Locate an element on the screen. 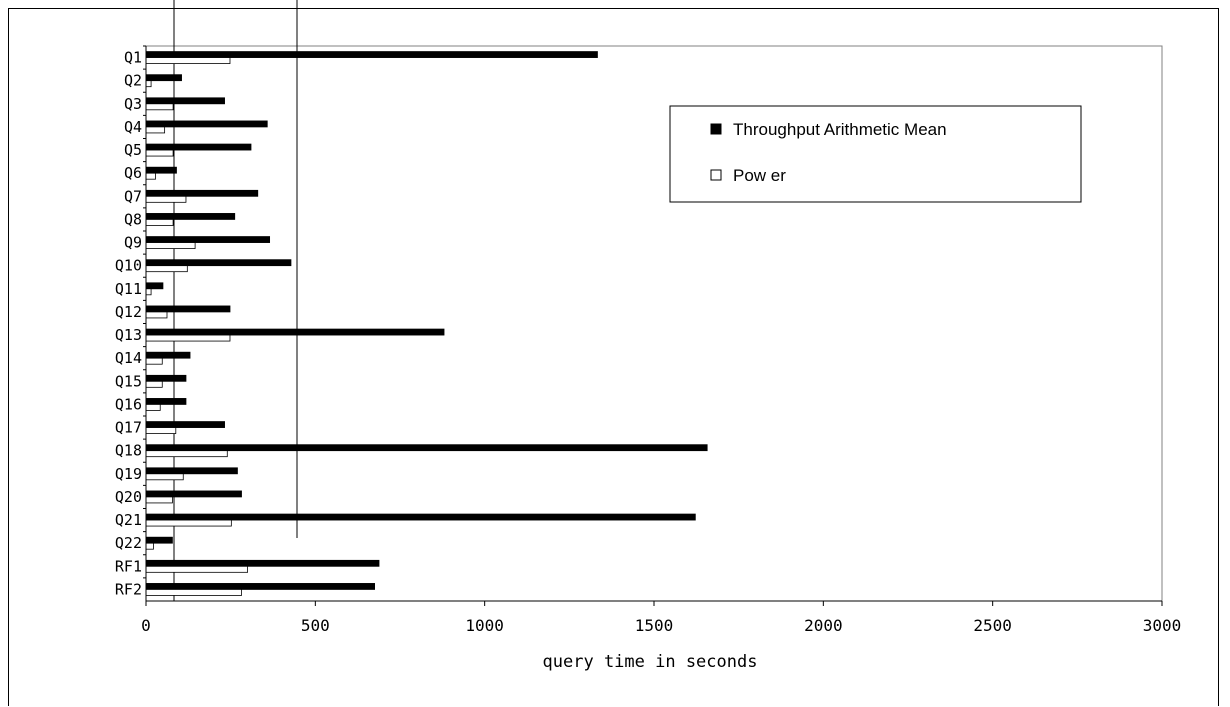 This screenshot has width=1230, height=707. bar-throughput-q12 is located at coordinates (188, 309).